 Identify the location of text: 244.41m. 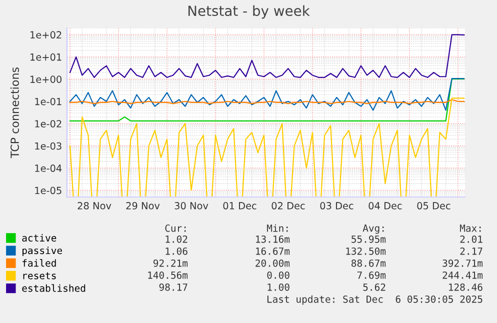
(462, 275).